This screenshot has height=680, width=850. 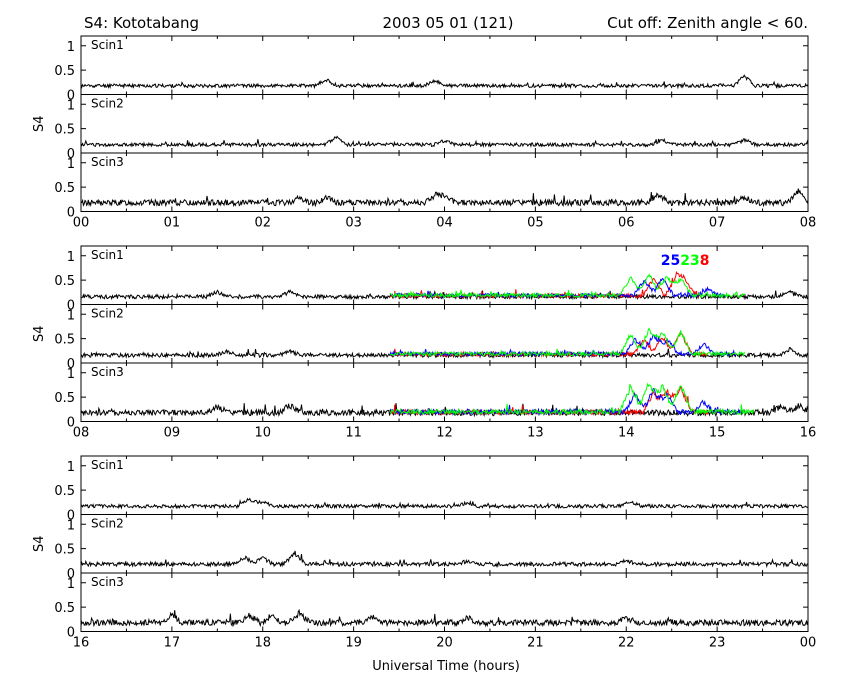 I want to click on x-tick-label: 21, so click(x=535, y=643).